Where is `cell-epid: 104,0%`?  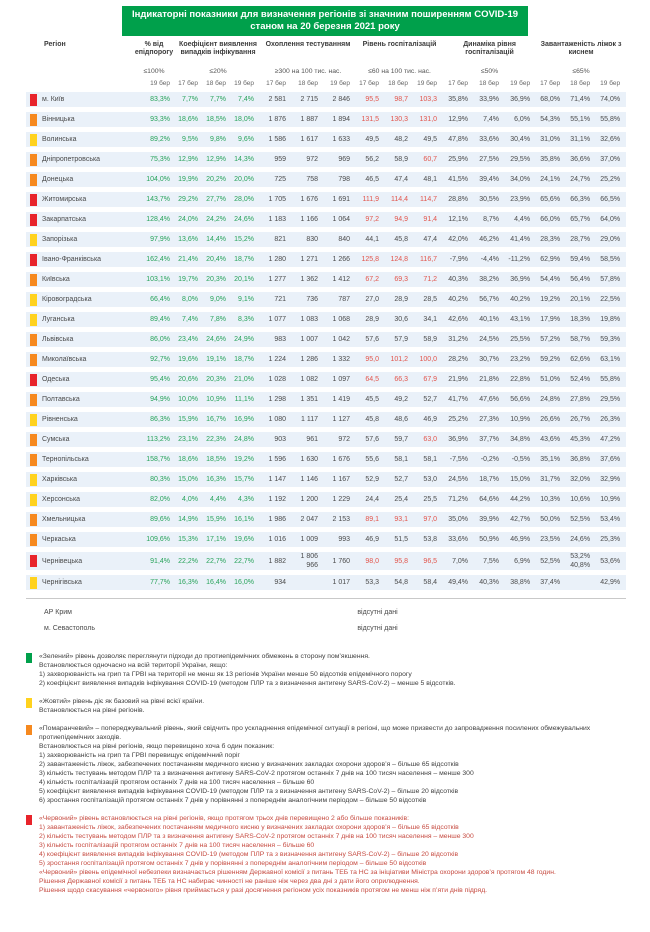 cell-epid: 104,0% is located at coordinates (158, 179).